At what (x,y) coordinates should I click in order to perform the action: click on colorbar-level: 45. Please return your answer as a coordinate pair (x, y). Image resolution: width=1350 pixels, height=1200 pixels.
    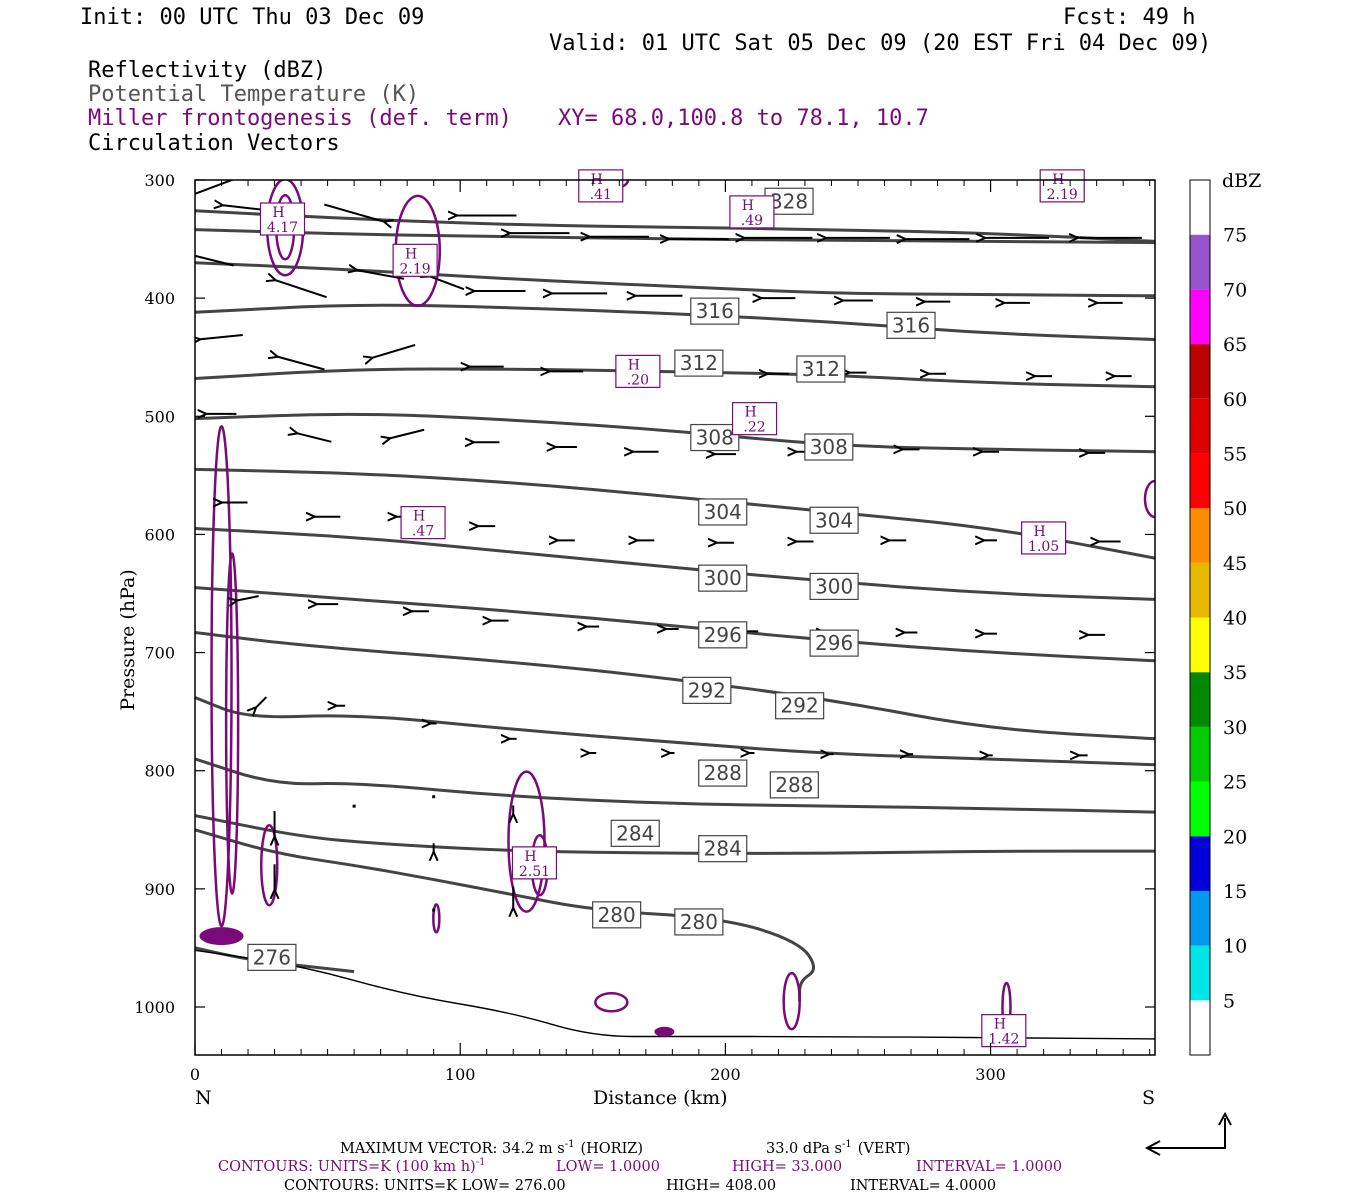
    Looking at the image, I should click on (1235, 564).